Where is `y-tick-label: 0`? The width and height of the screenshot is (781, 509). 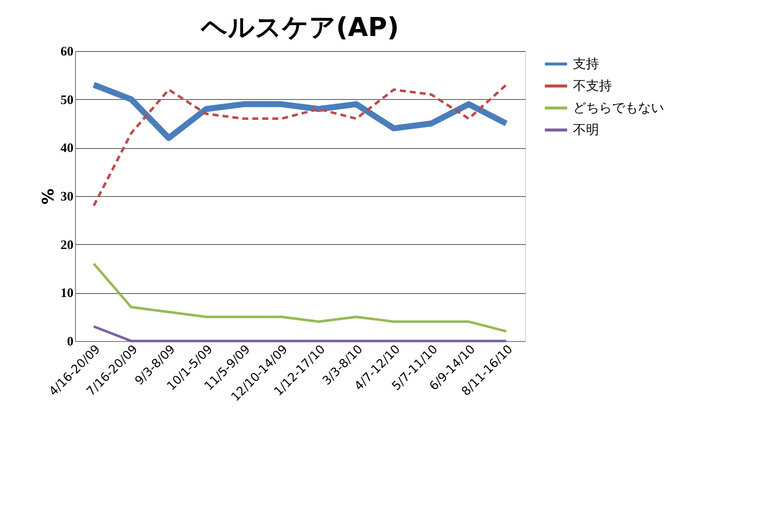
y-tick-label: 0 is located at coordinates (70, 341).